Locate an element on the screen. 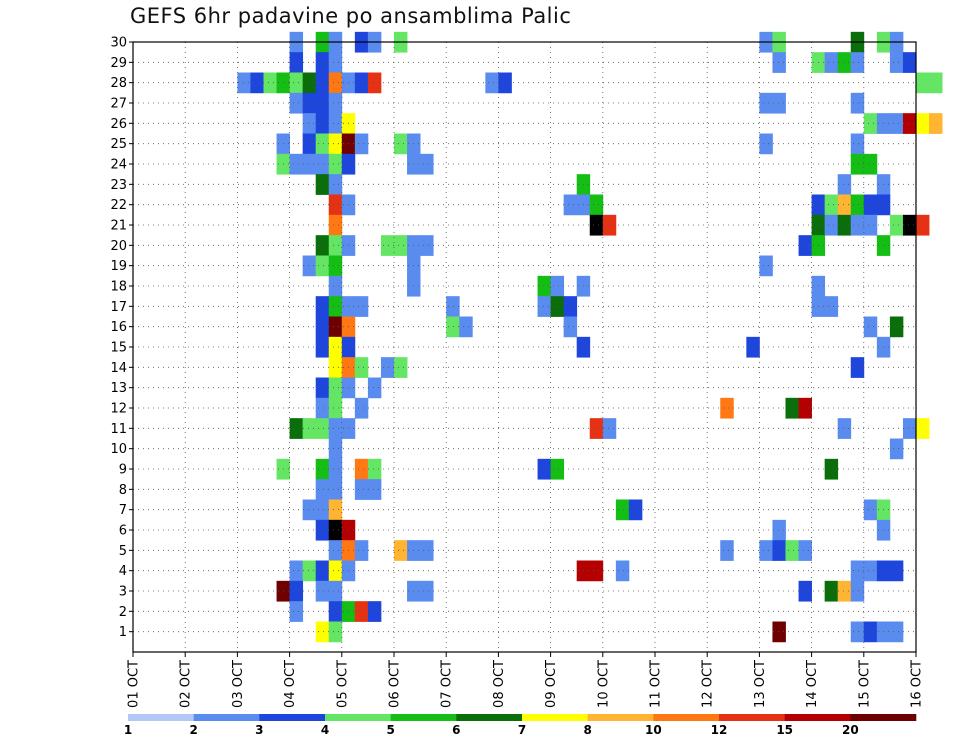  y-tick-label: 24 is located at coordinates (118, 165).